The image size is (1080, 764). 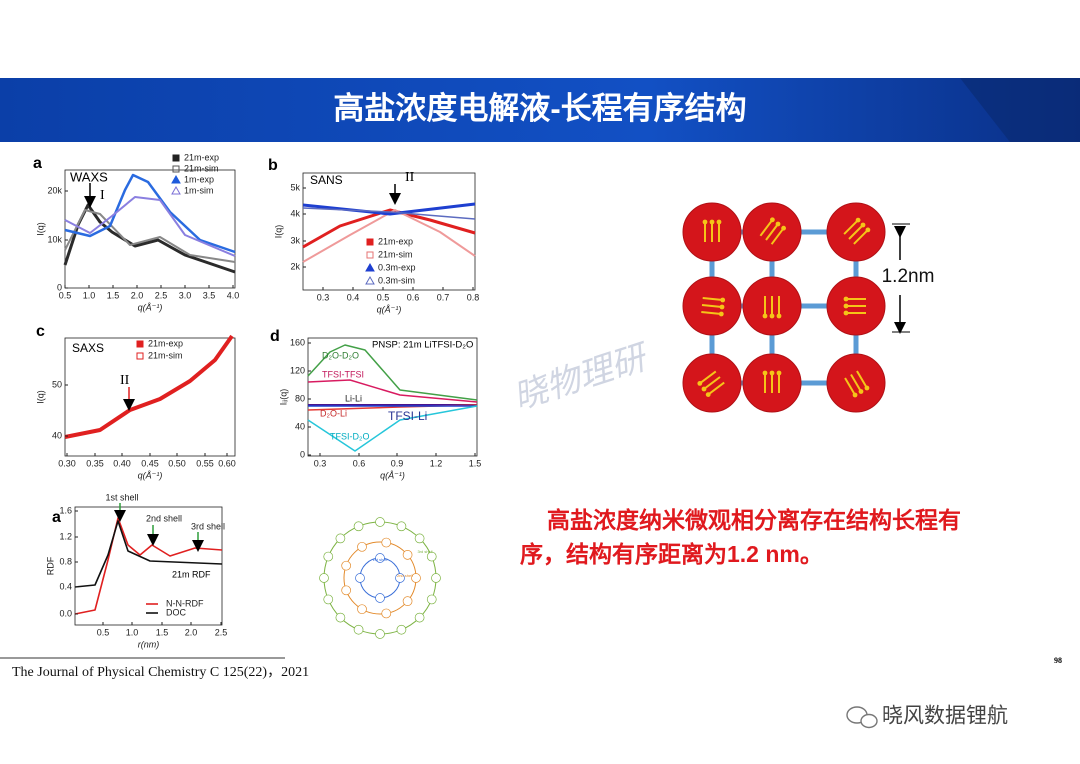 I want to click on curve-label: D₂O-Li, so click(x=333, y=413).